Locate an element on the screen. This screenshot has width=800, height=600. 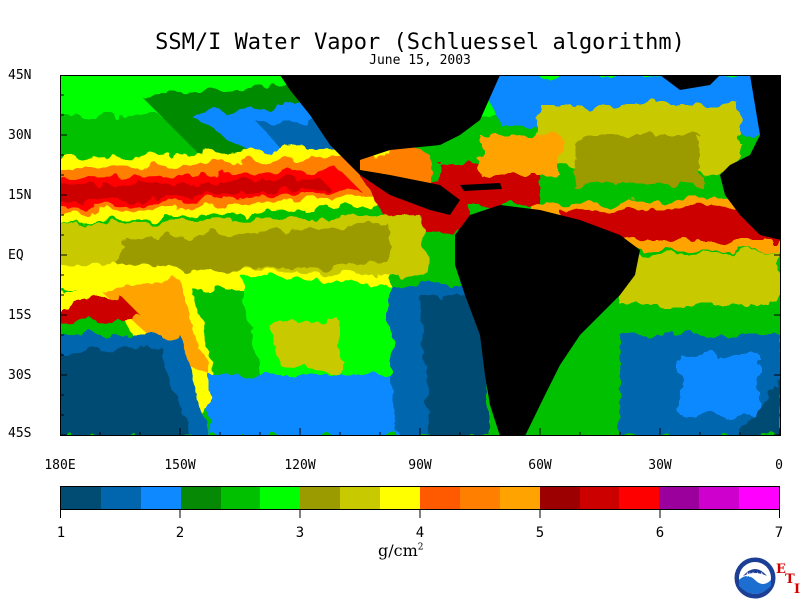
colorbar-units: g/cm2 is located at coordinates (401, 550).